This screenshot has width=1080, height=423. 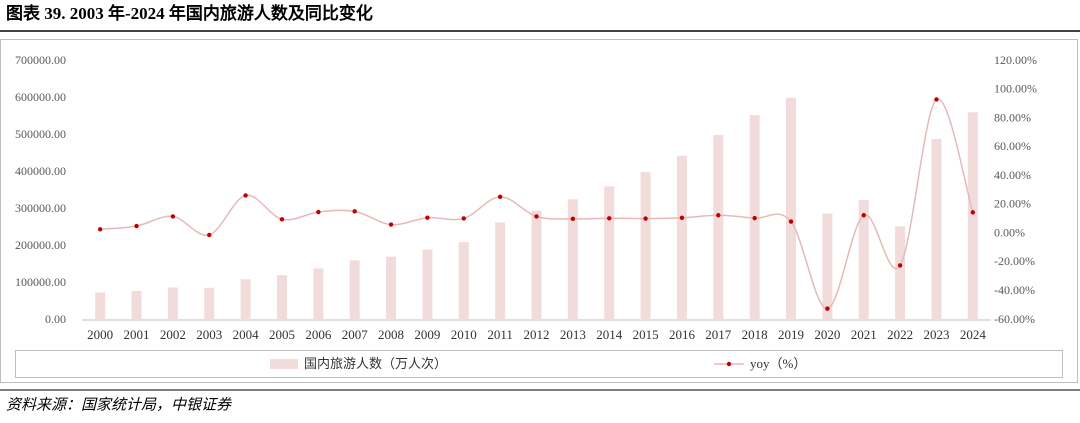 What do you see at coordinates (573, 334) in the screenshot?
I see `x-tick-label: 2013` at bounding box center [573, 334].